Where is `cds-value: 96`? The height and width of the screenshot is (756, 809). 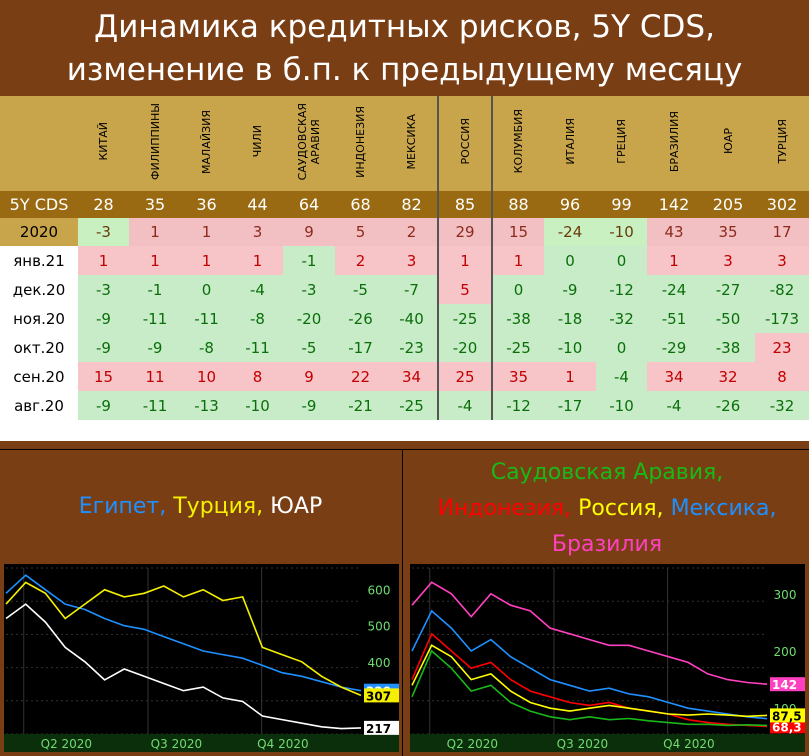
cds-value: 96 is located at coordinates (570, 204).